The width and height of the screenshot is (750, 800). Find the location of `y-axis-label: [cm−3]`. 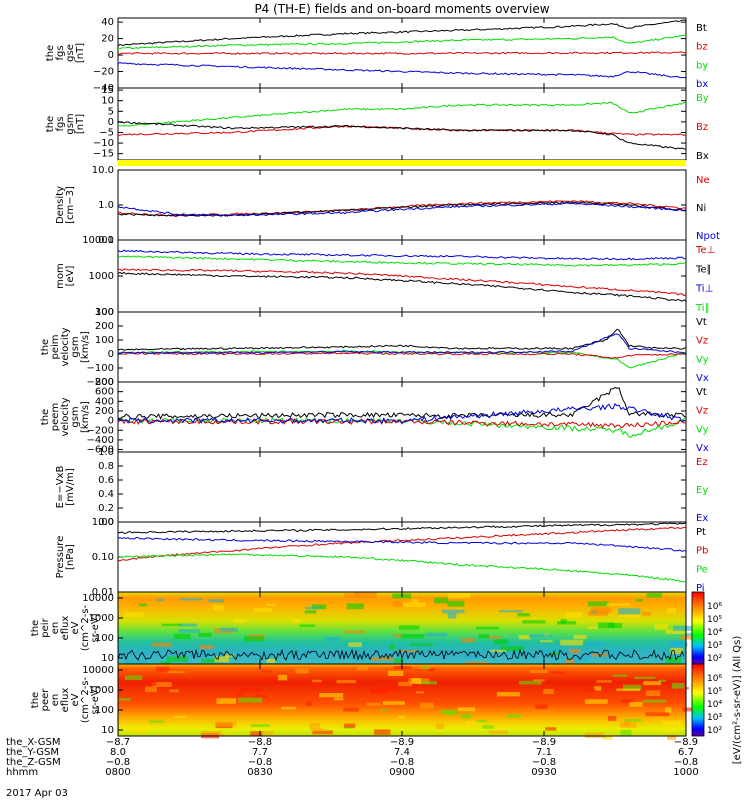

y-axis-label: [cm−3] is located at coordinates (70, 205).